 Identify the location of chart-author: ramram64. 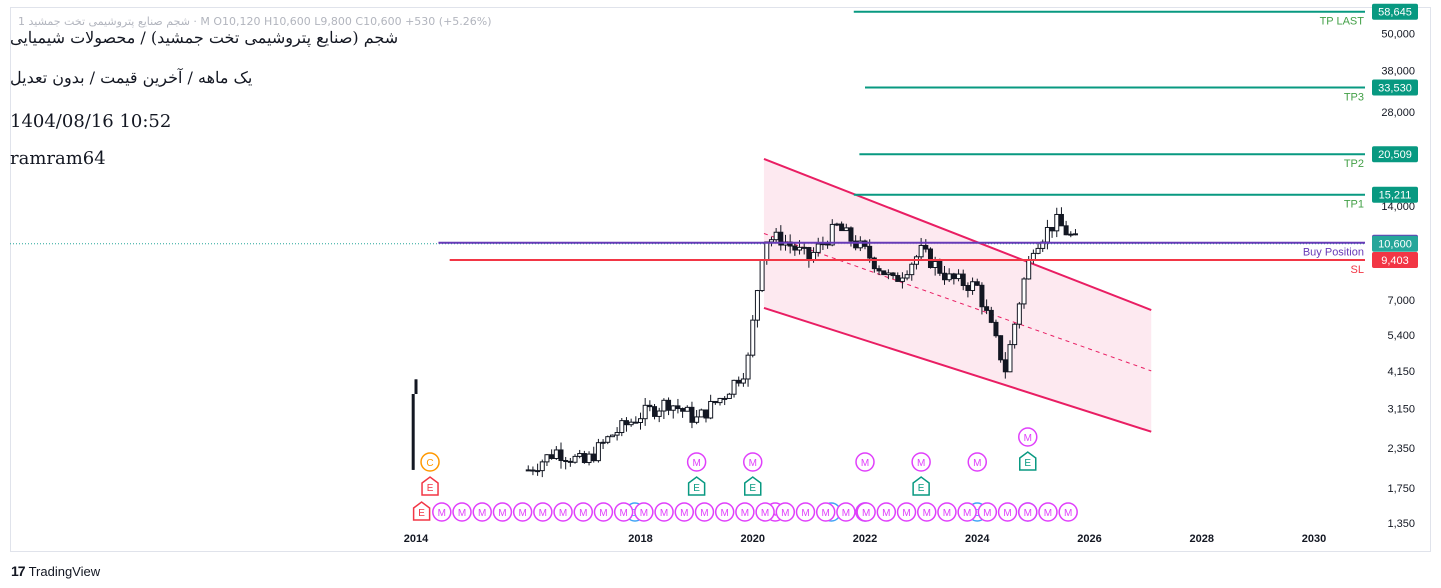
(58, 158).